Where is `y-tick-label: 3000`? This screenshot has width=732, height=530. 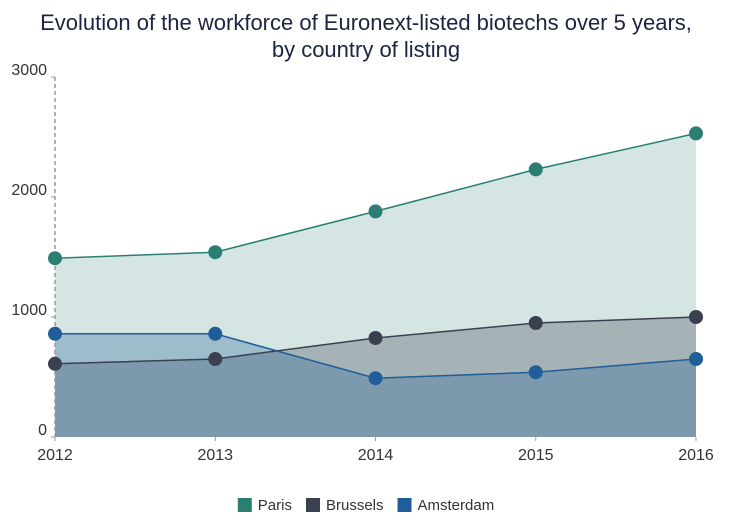
y-tick-label: 3000 is located at coordinates (29, 70).